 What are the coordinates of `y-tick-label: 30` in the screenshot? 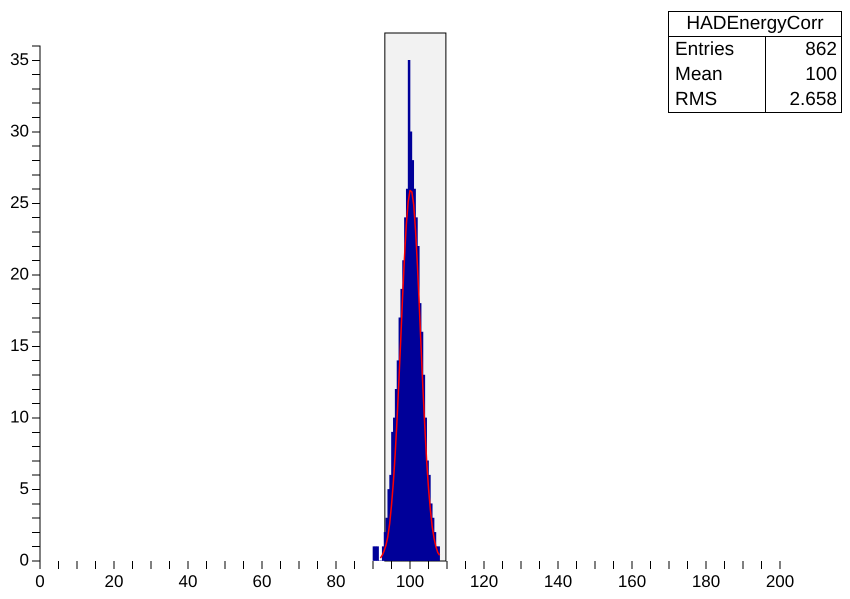 It's located at (19, 131).